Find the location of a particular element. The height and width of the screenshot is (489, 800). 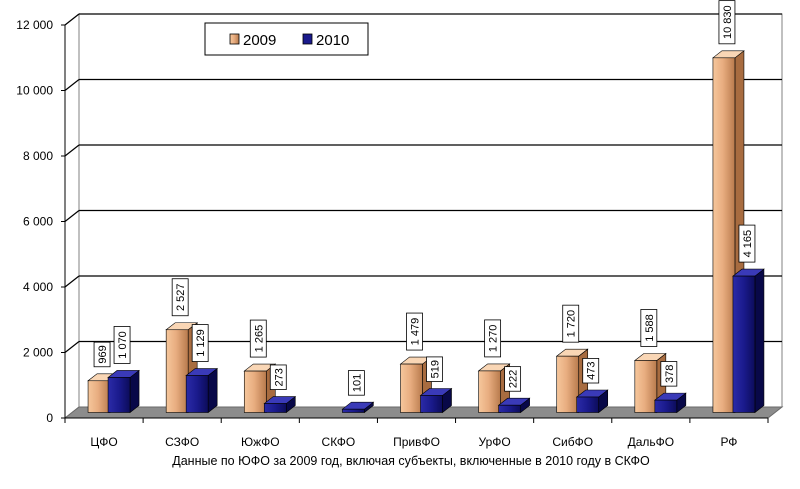

data-label-text: 1 588 is located at coordinates (650, 328).